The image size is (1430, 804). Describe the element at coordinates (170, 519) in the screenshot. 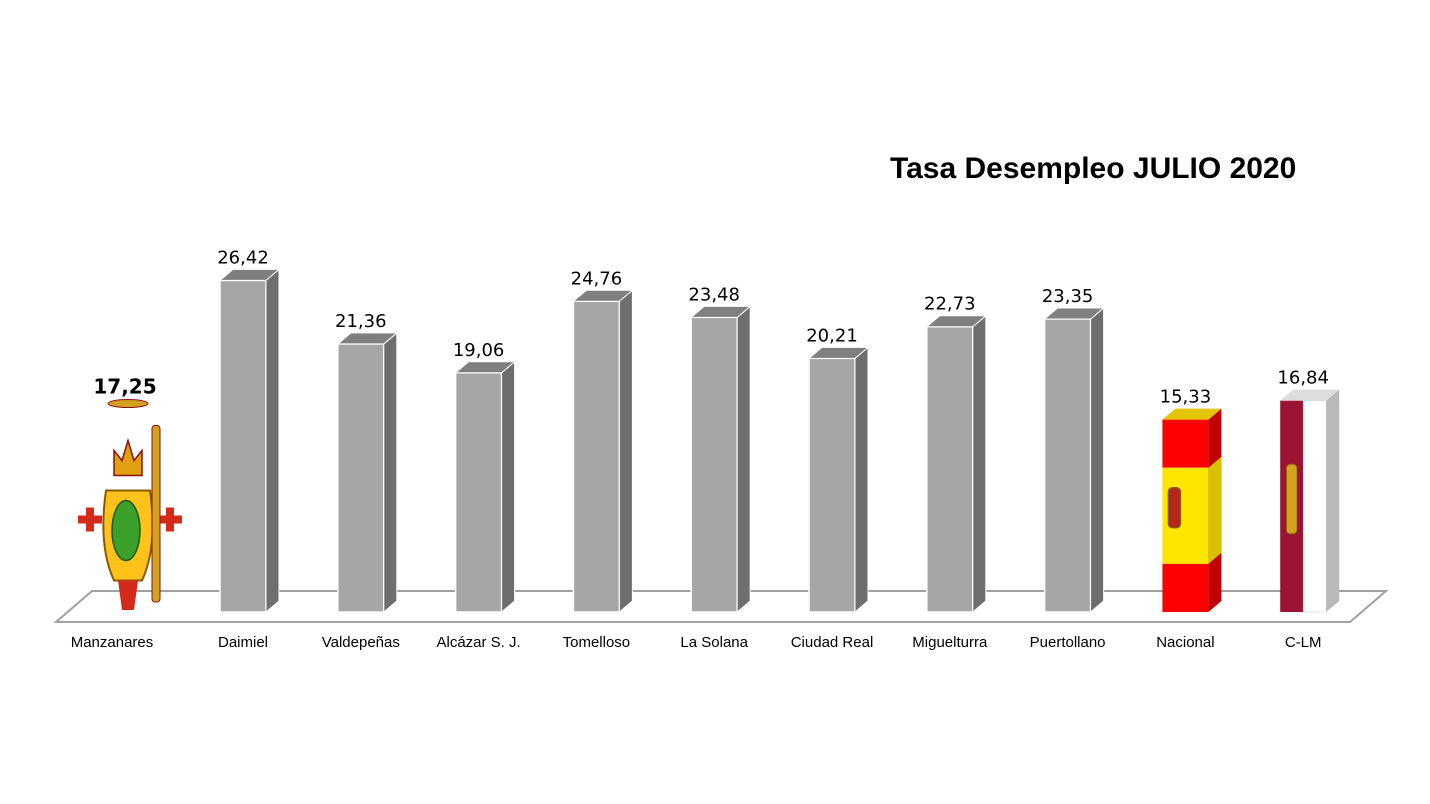

I see `cross-right-icon` at that location.